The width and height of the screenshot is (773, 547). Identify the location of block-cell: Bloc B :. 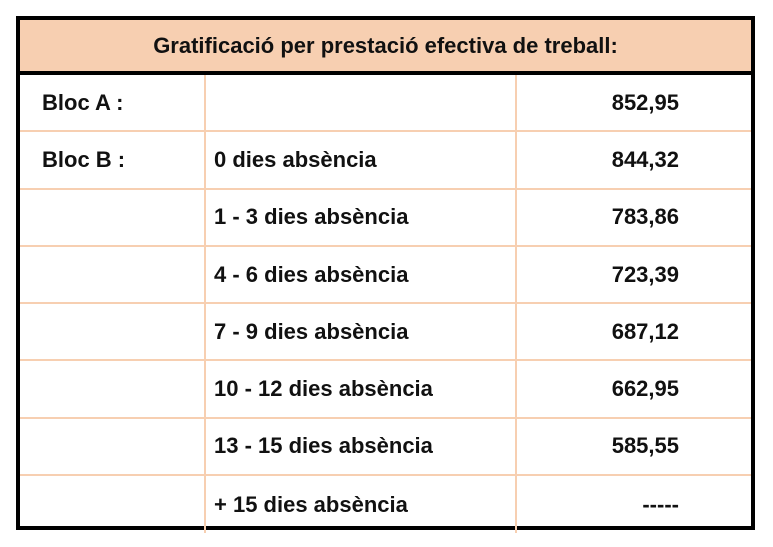
(113, 160).